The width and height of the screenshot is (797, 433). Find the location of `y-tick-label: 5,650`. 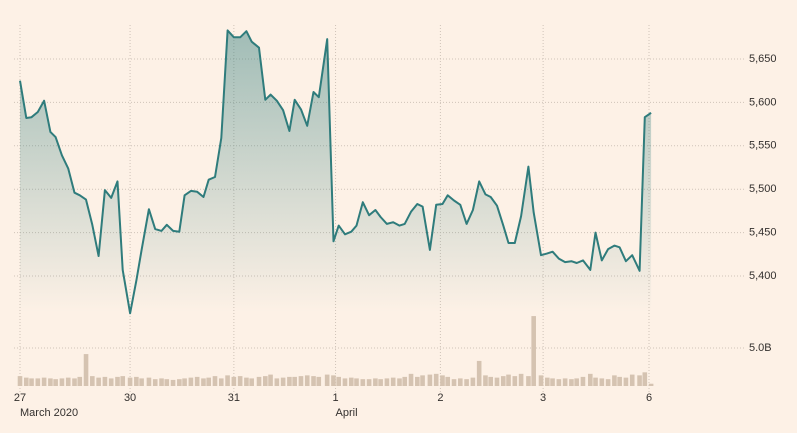

y-tick-label: 5,650 is located at coordinates (763, 59).